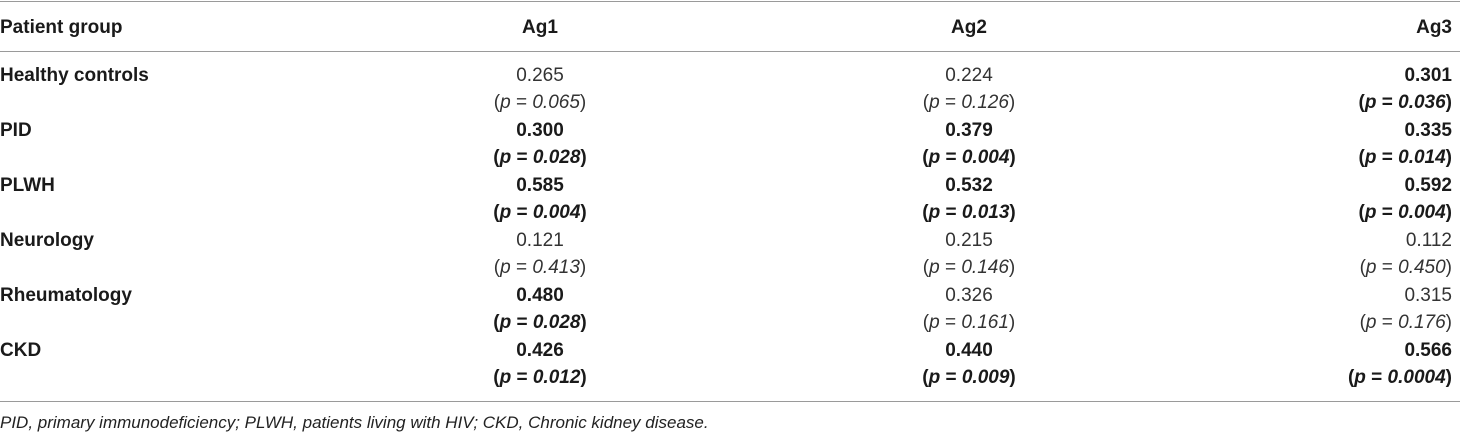  Describe the element at coordinates (730, 51) in the screenshot. I see `header-rule` at that location.